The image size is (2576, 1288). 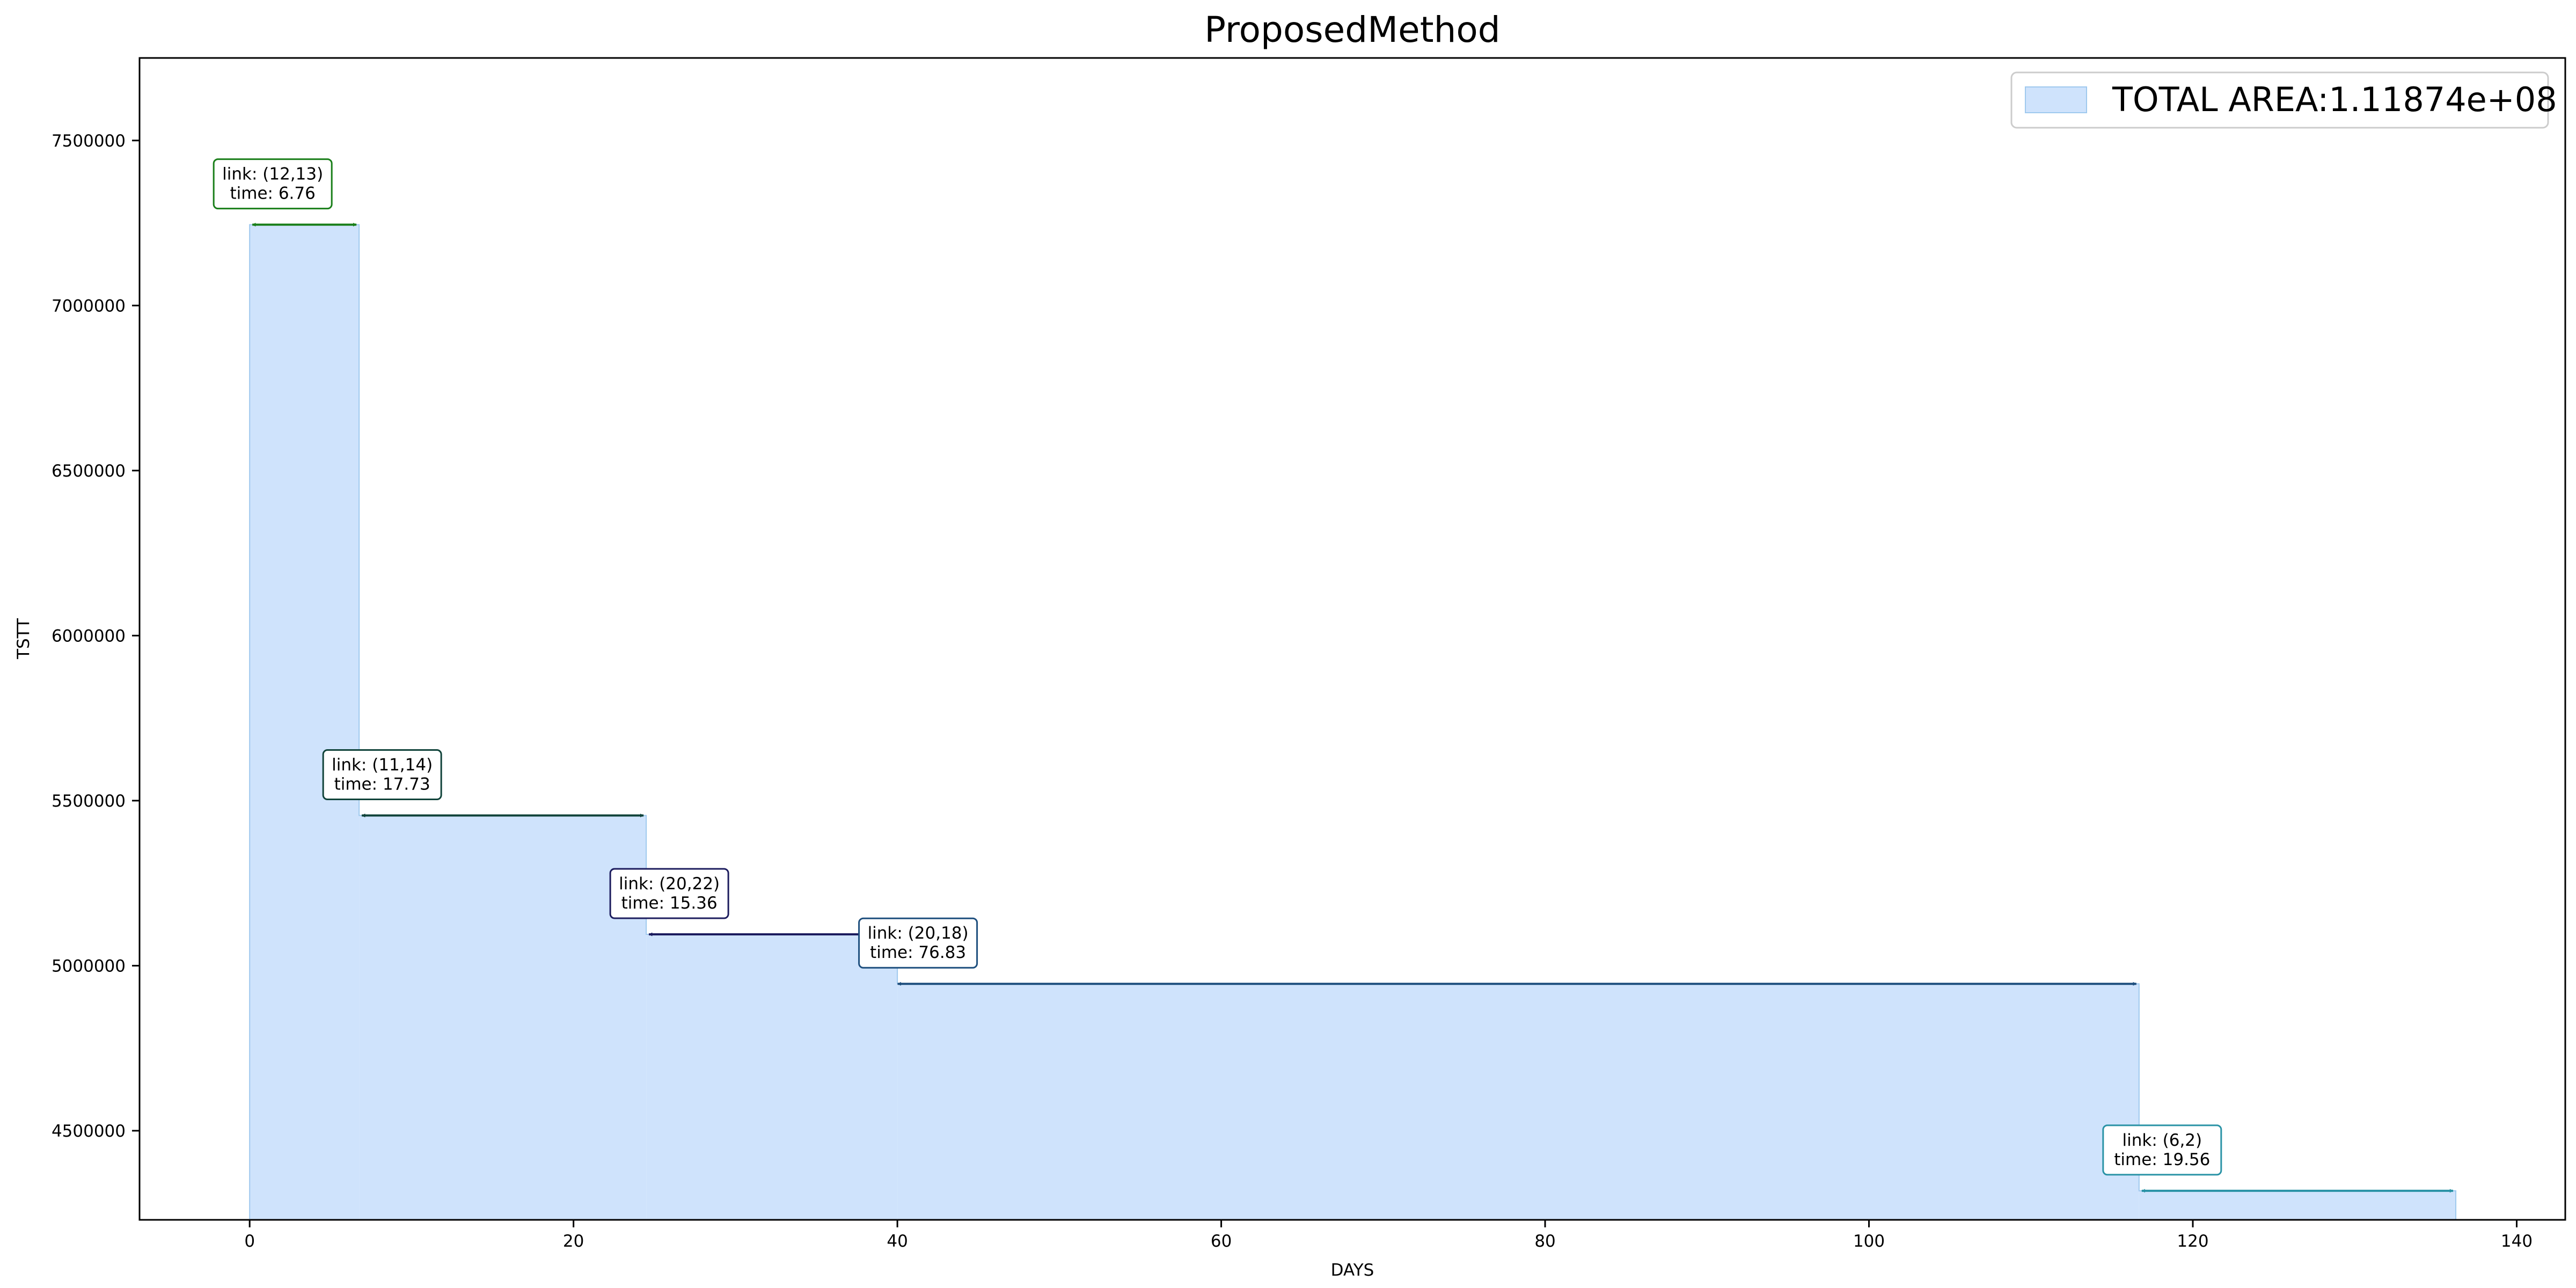 I want to click on y-tick-label: 6500000, so click(x=89, y=471).